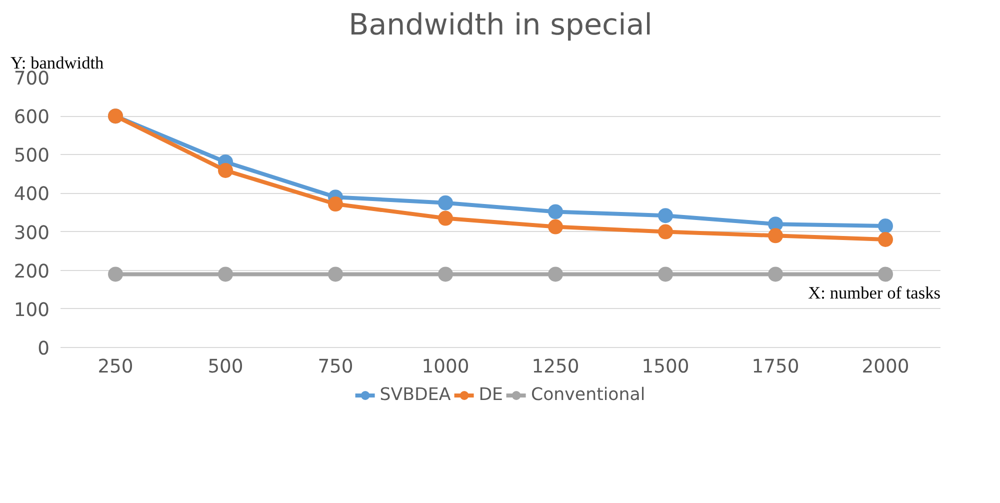 This screenshot has height=503, width=1000. I want to click on x-tick-label: 500, so click(226, 367).